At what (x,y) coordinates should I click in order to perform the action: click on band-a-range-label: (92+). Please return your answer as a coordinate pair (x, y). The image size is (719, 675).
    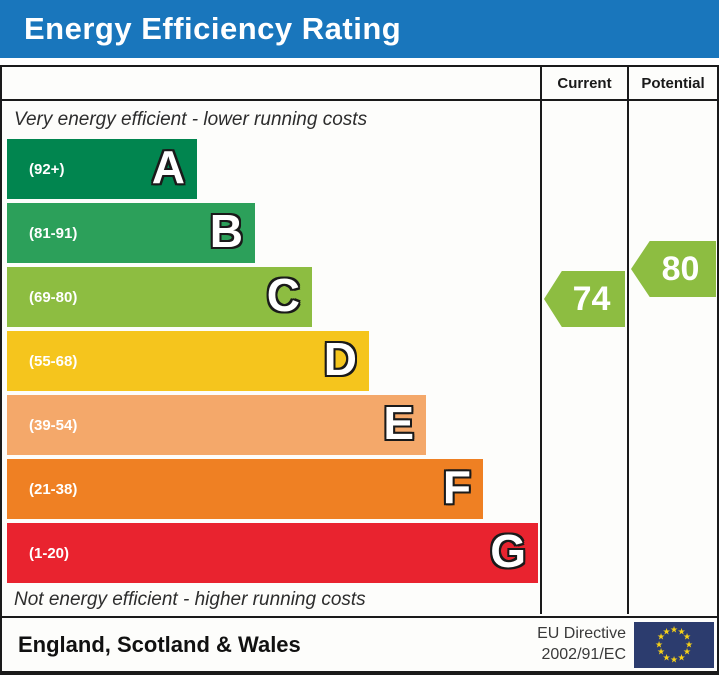
    Looking at the image, I should click on (47, 169).